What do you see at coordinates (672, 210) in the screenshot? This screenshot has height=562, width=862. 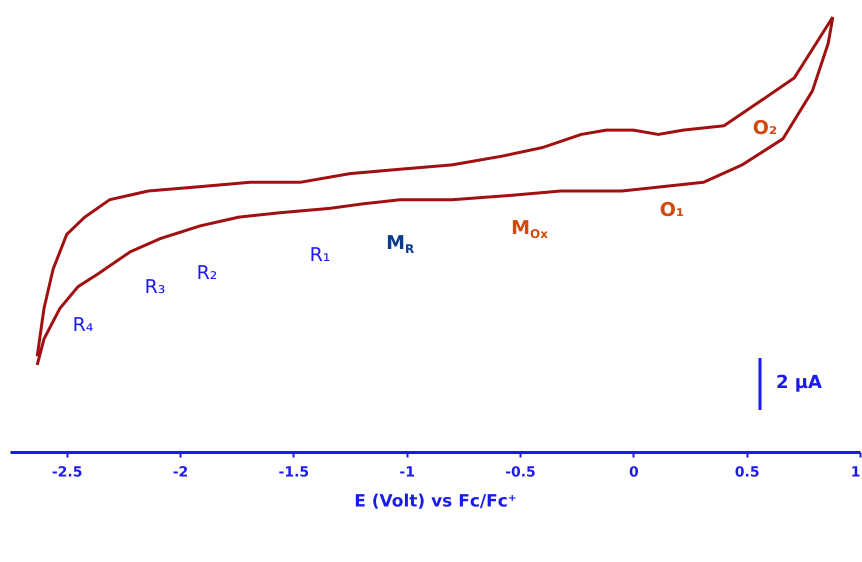 I see `annotation: O₁` at bounding box center [672, 210].